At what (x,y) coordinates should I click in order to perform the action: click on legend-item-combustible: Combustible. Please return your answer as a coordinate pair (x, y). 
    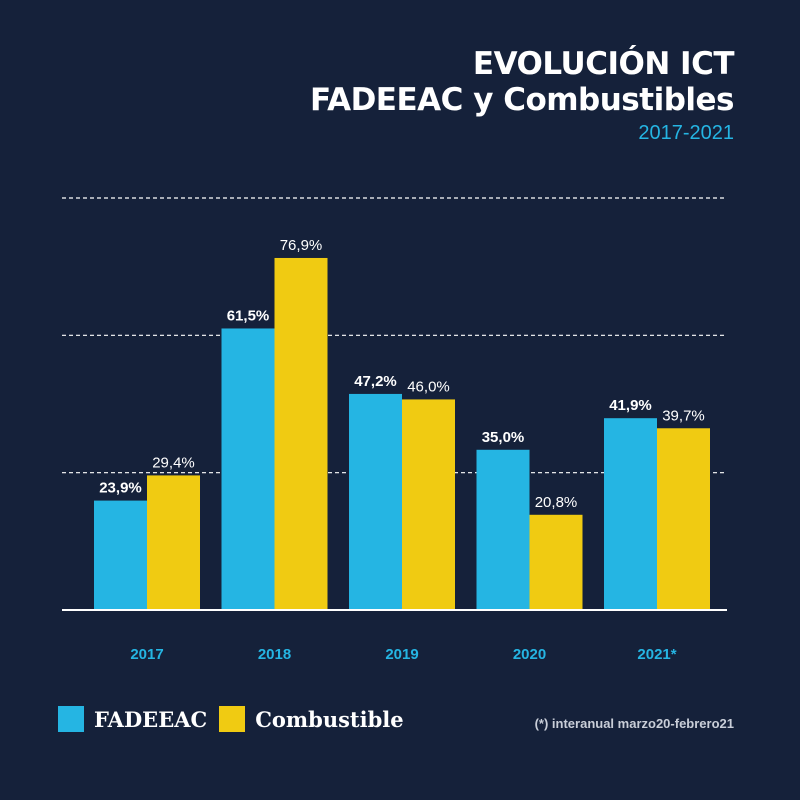
    Looking at the image, I should click on (311, 719).